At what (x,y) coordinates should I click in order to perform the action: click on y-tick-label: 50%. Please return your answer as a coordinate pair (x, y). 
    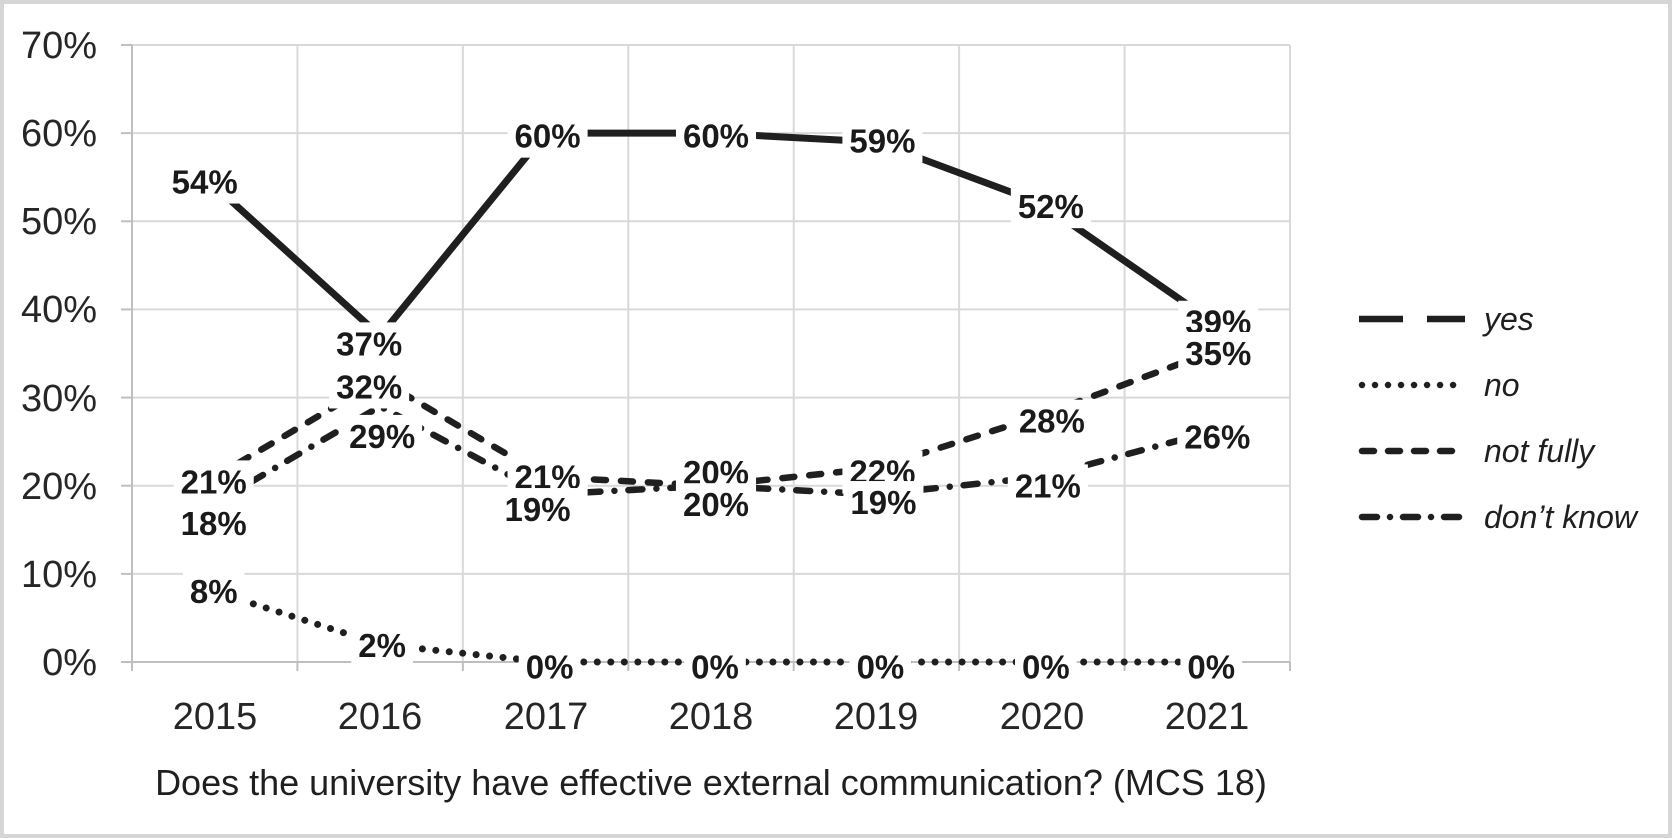
    Looking at the image, I should click on (59, 222).